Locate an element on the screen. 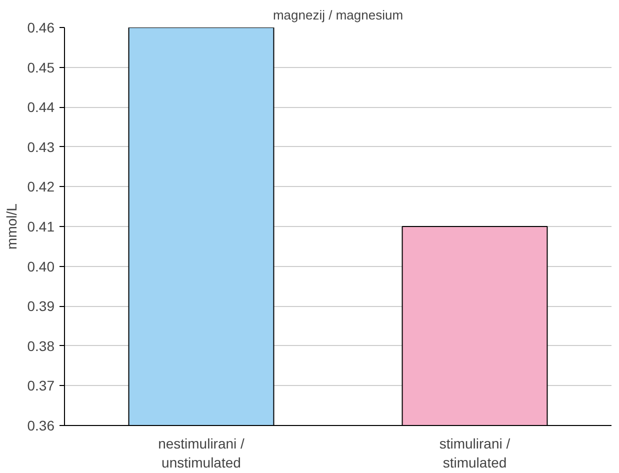  y-axis-title: mmol/L is located at coordinates (11, 226).